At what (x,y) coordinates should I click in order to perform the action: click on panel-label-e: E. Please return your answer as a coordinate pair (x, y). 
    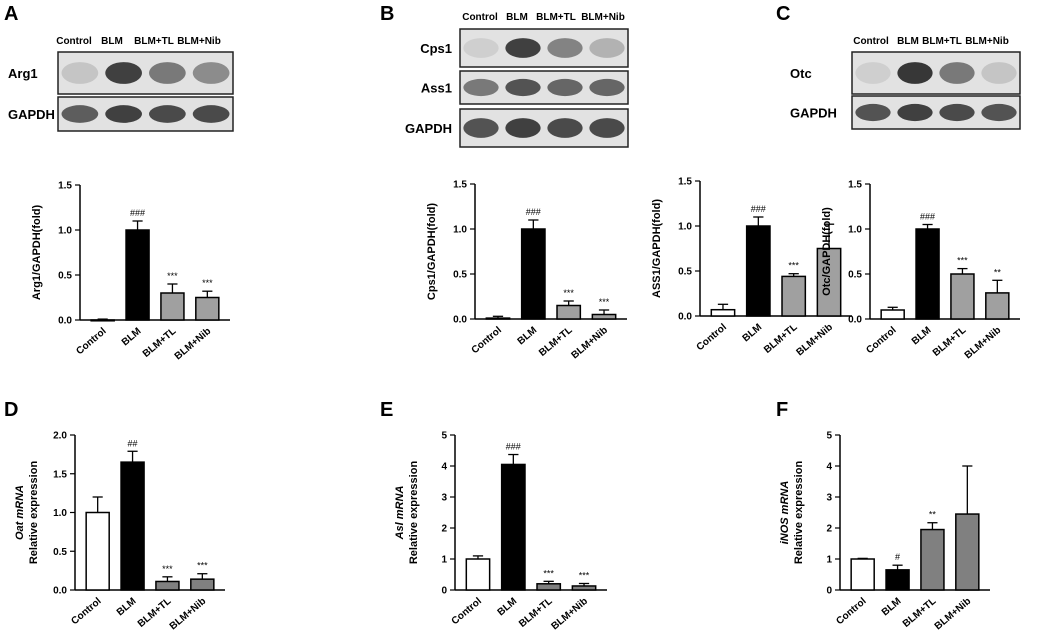
    Looking at the image, I should click on (386, 410).